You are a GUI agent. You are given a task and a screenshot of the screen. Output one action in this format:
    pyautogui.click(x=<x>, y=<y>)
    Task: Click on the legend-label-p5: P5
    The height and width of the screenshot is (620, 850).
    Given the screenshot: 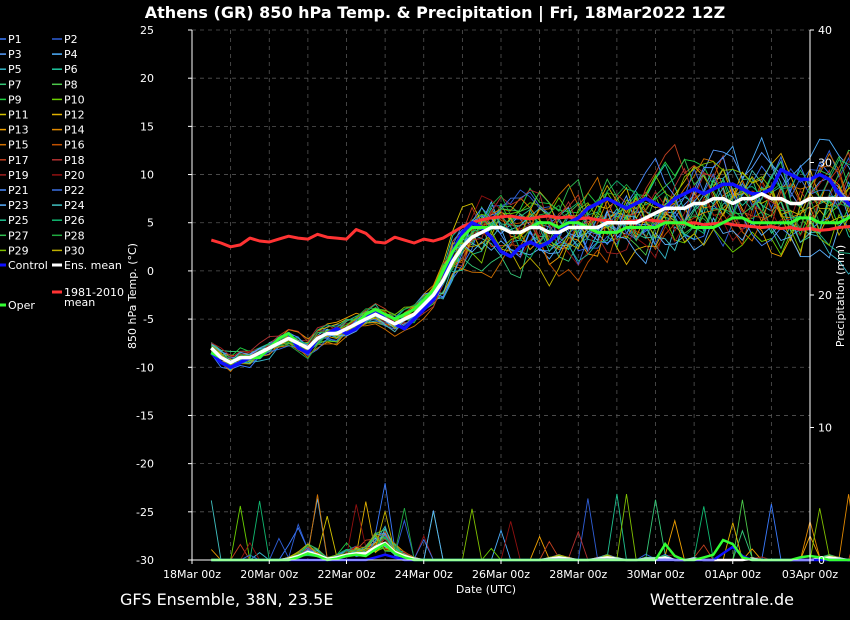 What is the action you would take?
    pyautogui.click(x=15, y=69)
    